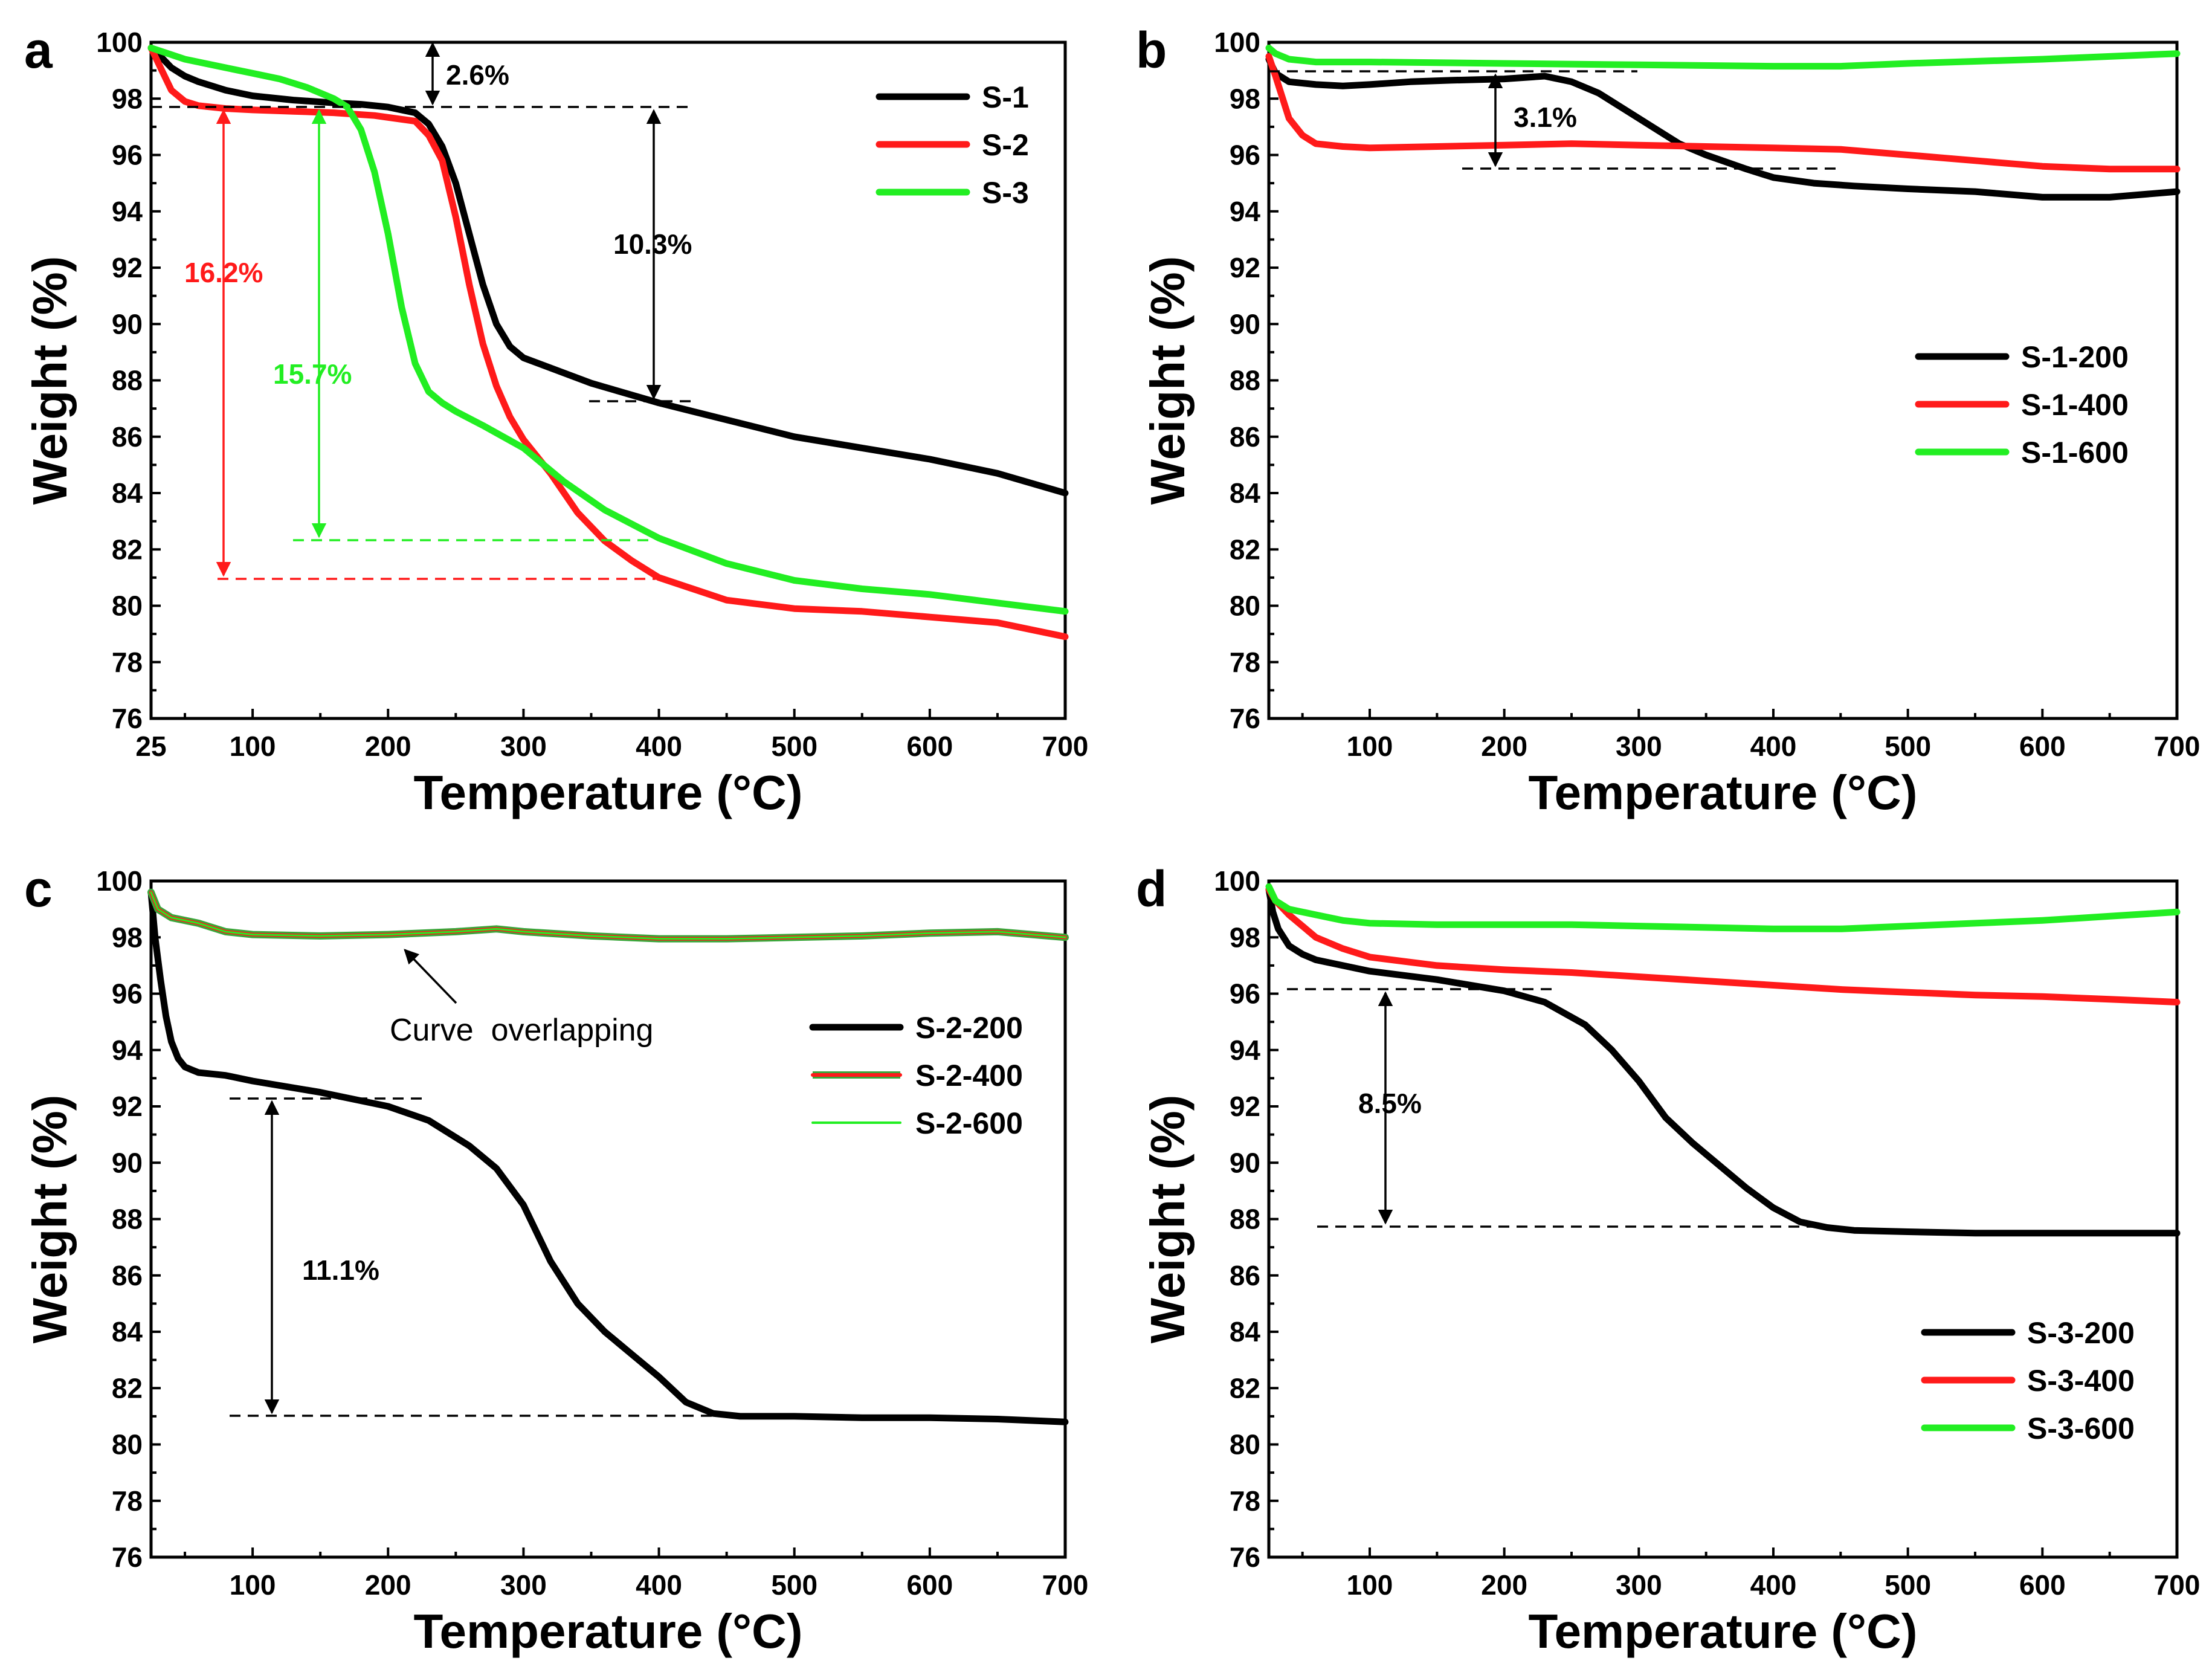 The height and width of the screenshot is (1678, 2212). I want to click on panel-letter: d, so click(1151, 888).